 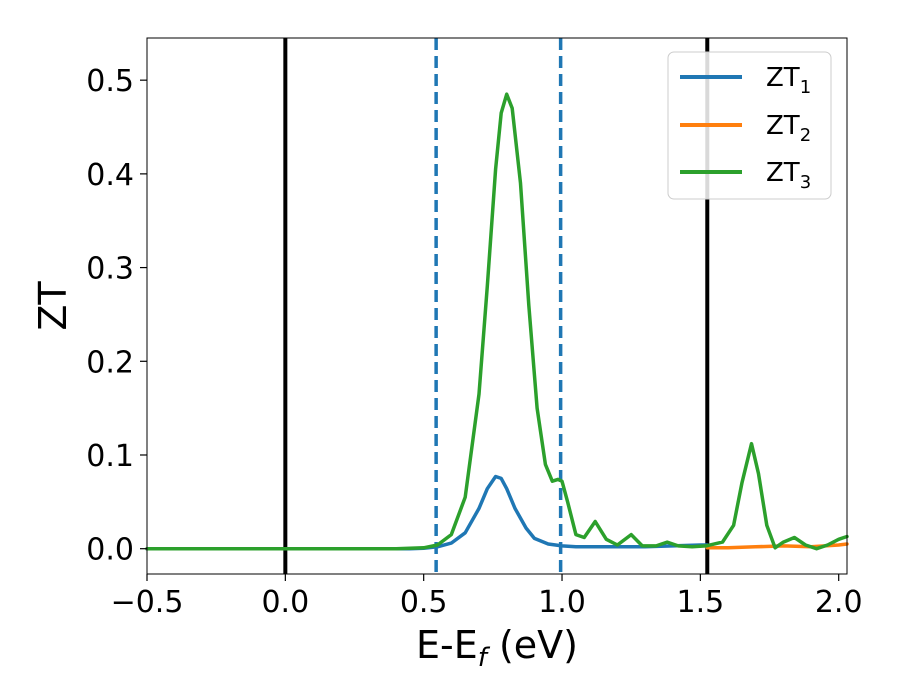 I want to click on x-tick-label: 0.5, so click(x=424, y=602).